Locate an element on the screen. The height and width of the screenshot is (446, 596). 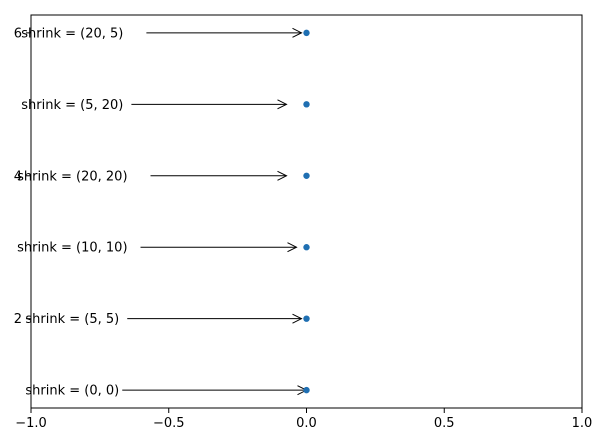
y-tick-label: 4 is located at coordinates (18, 176).